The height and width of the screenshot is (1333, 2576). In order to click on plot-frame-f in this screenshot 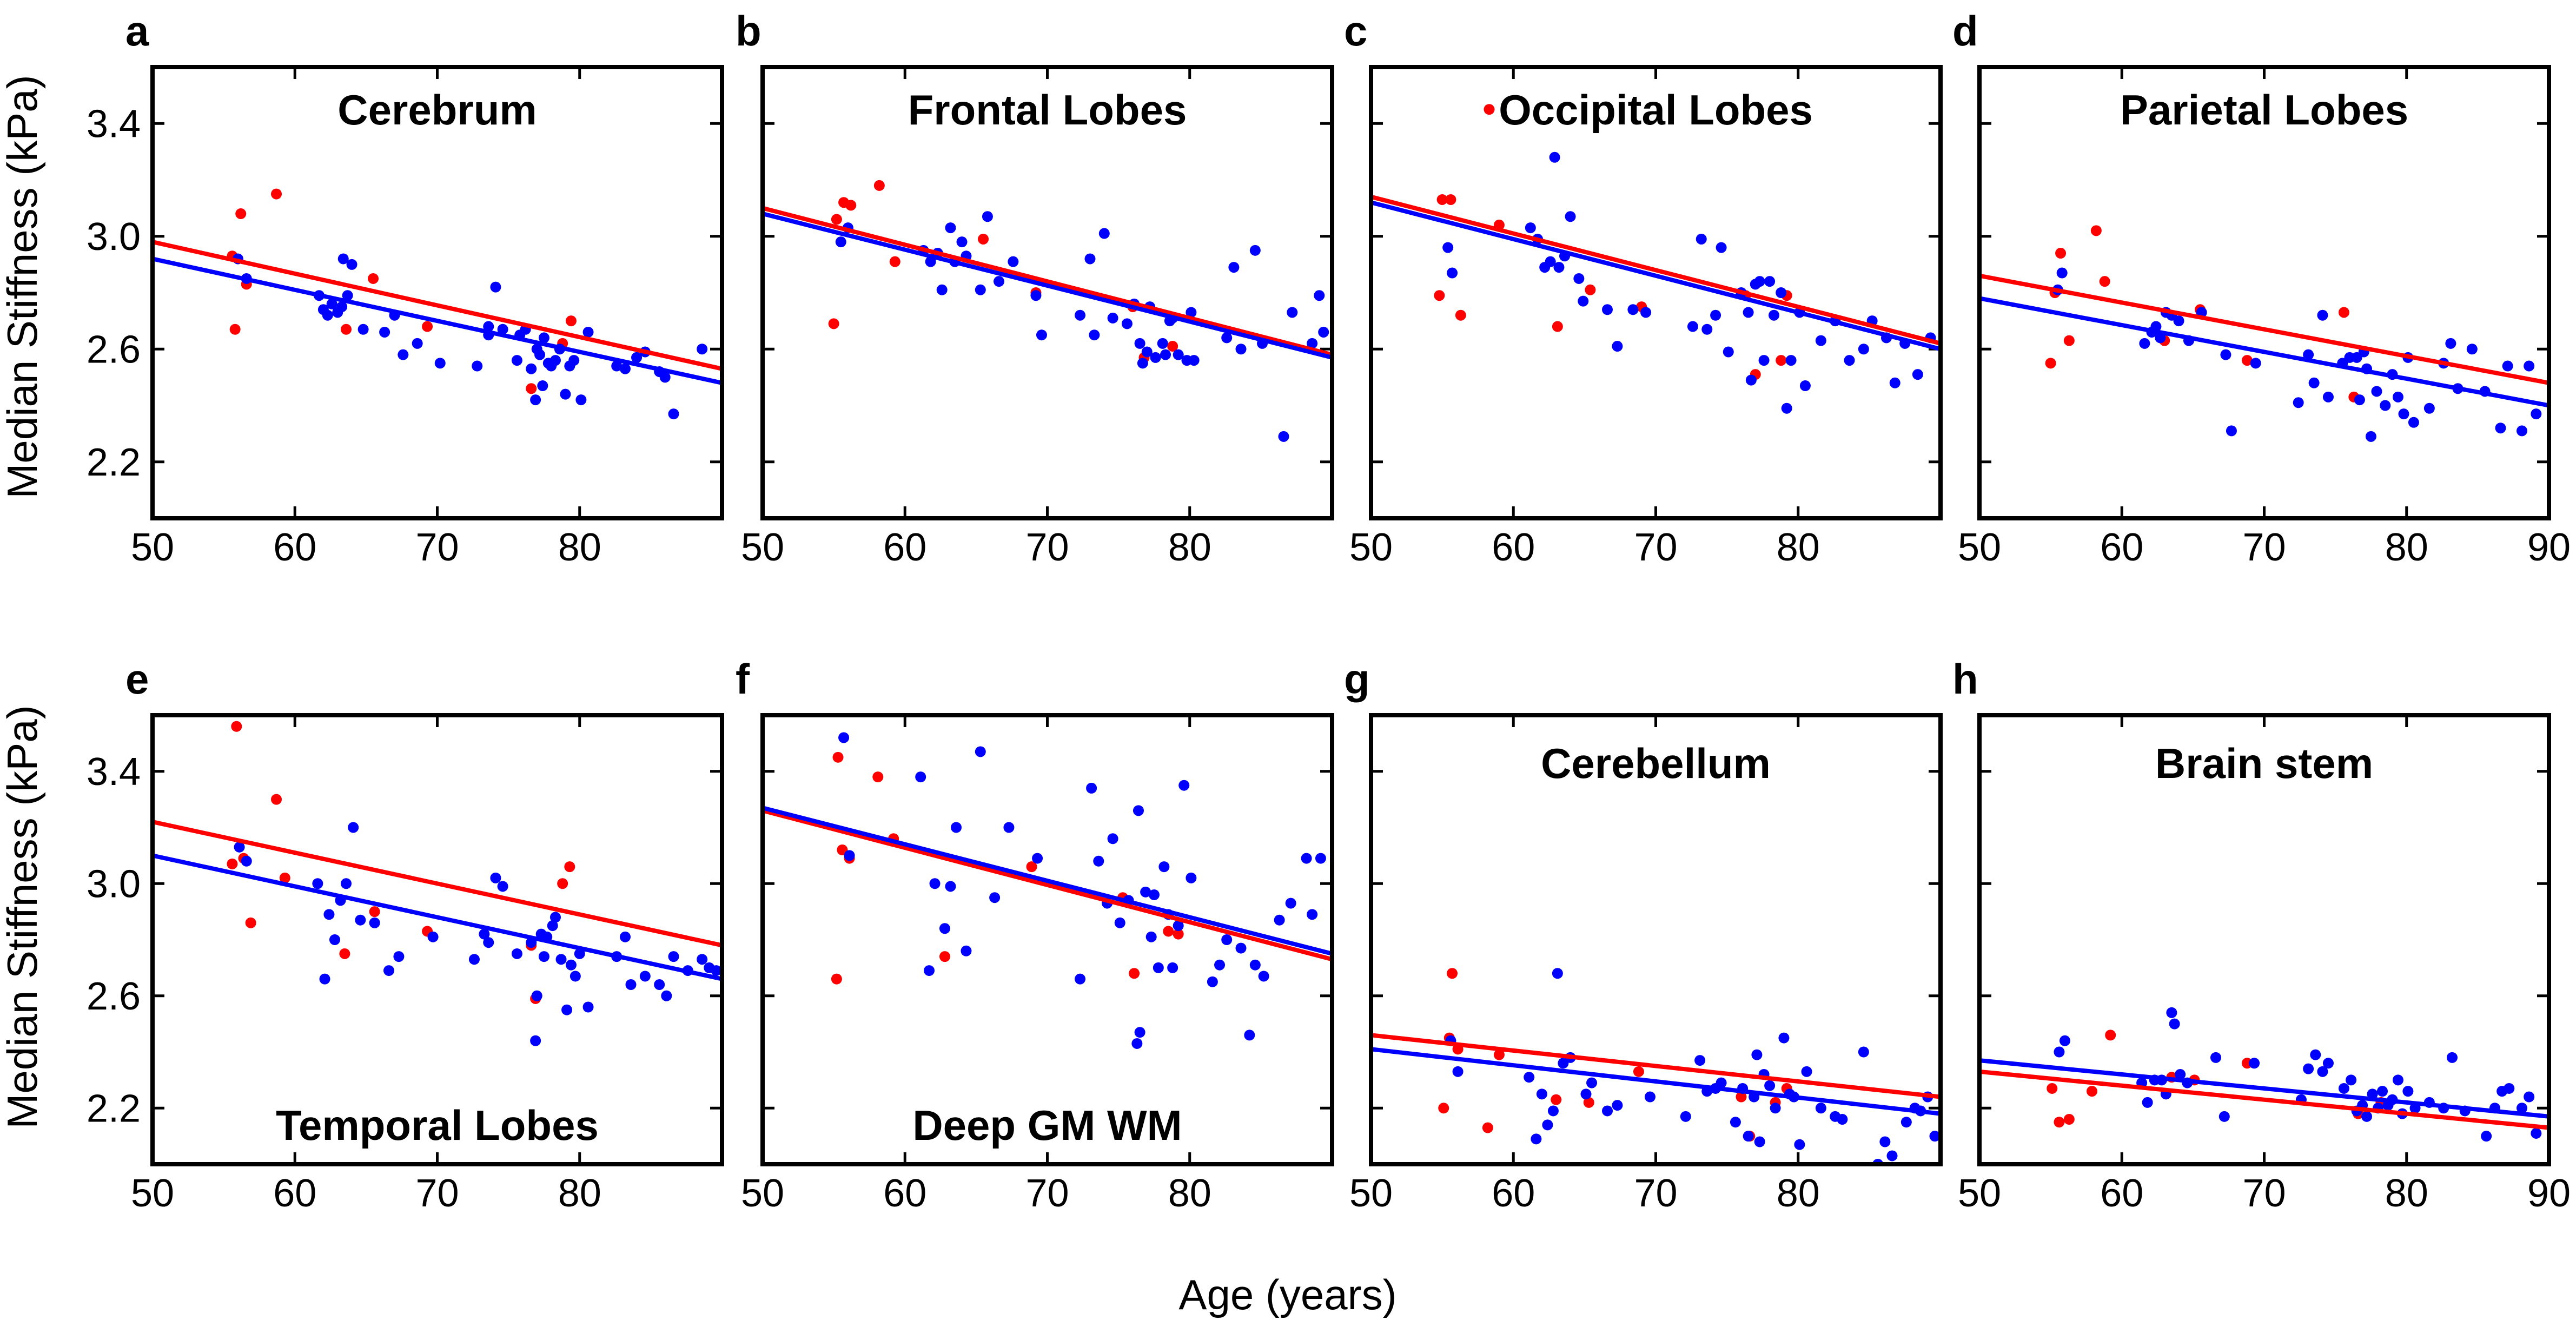, I will do `click(1047, 939)`.